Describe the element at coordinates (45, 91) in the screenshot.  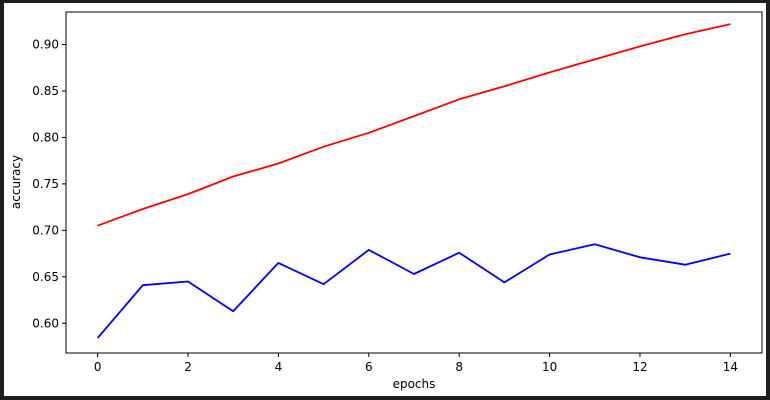
I see `y-tick-label: 0.85` at that location.